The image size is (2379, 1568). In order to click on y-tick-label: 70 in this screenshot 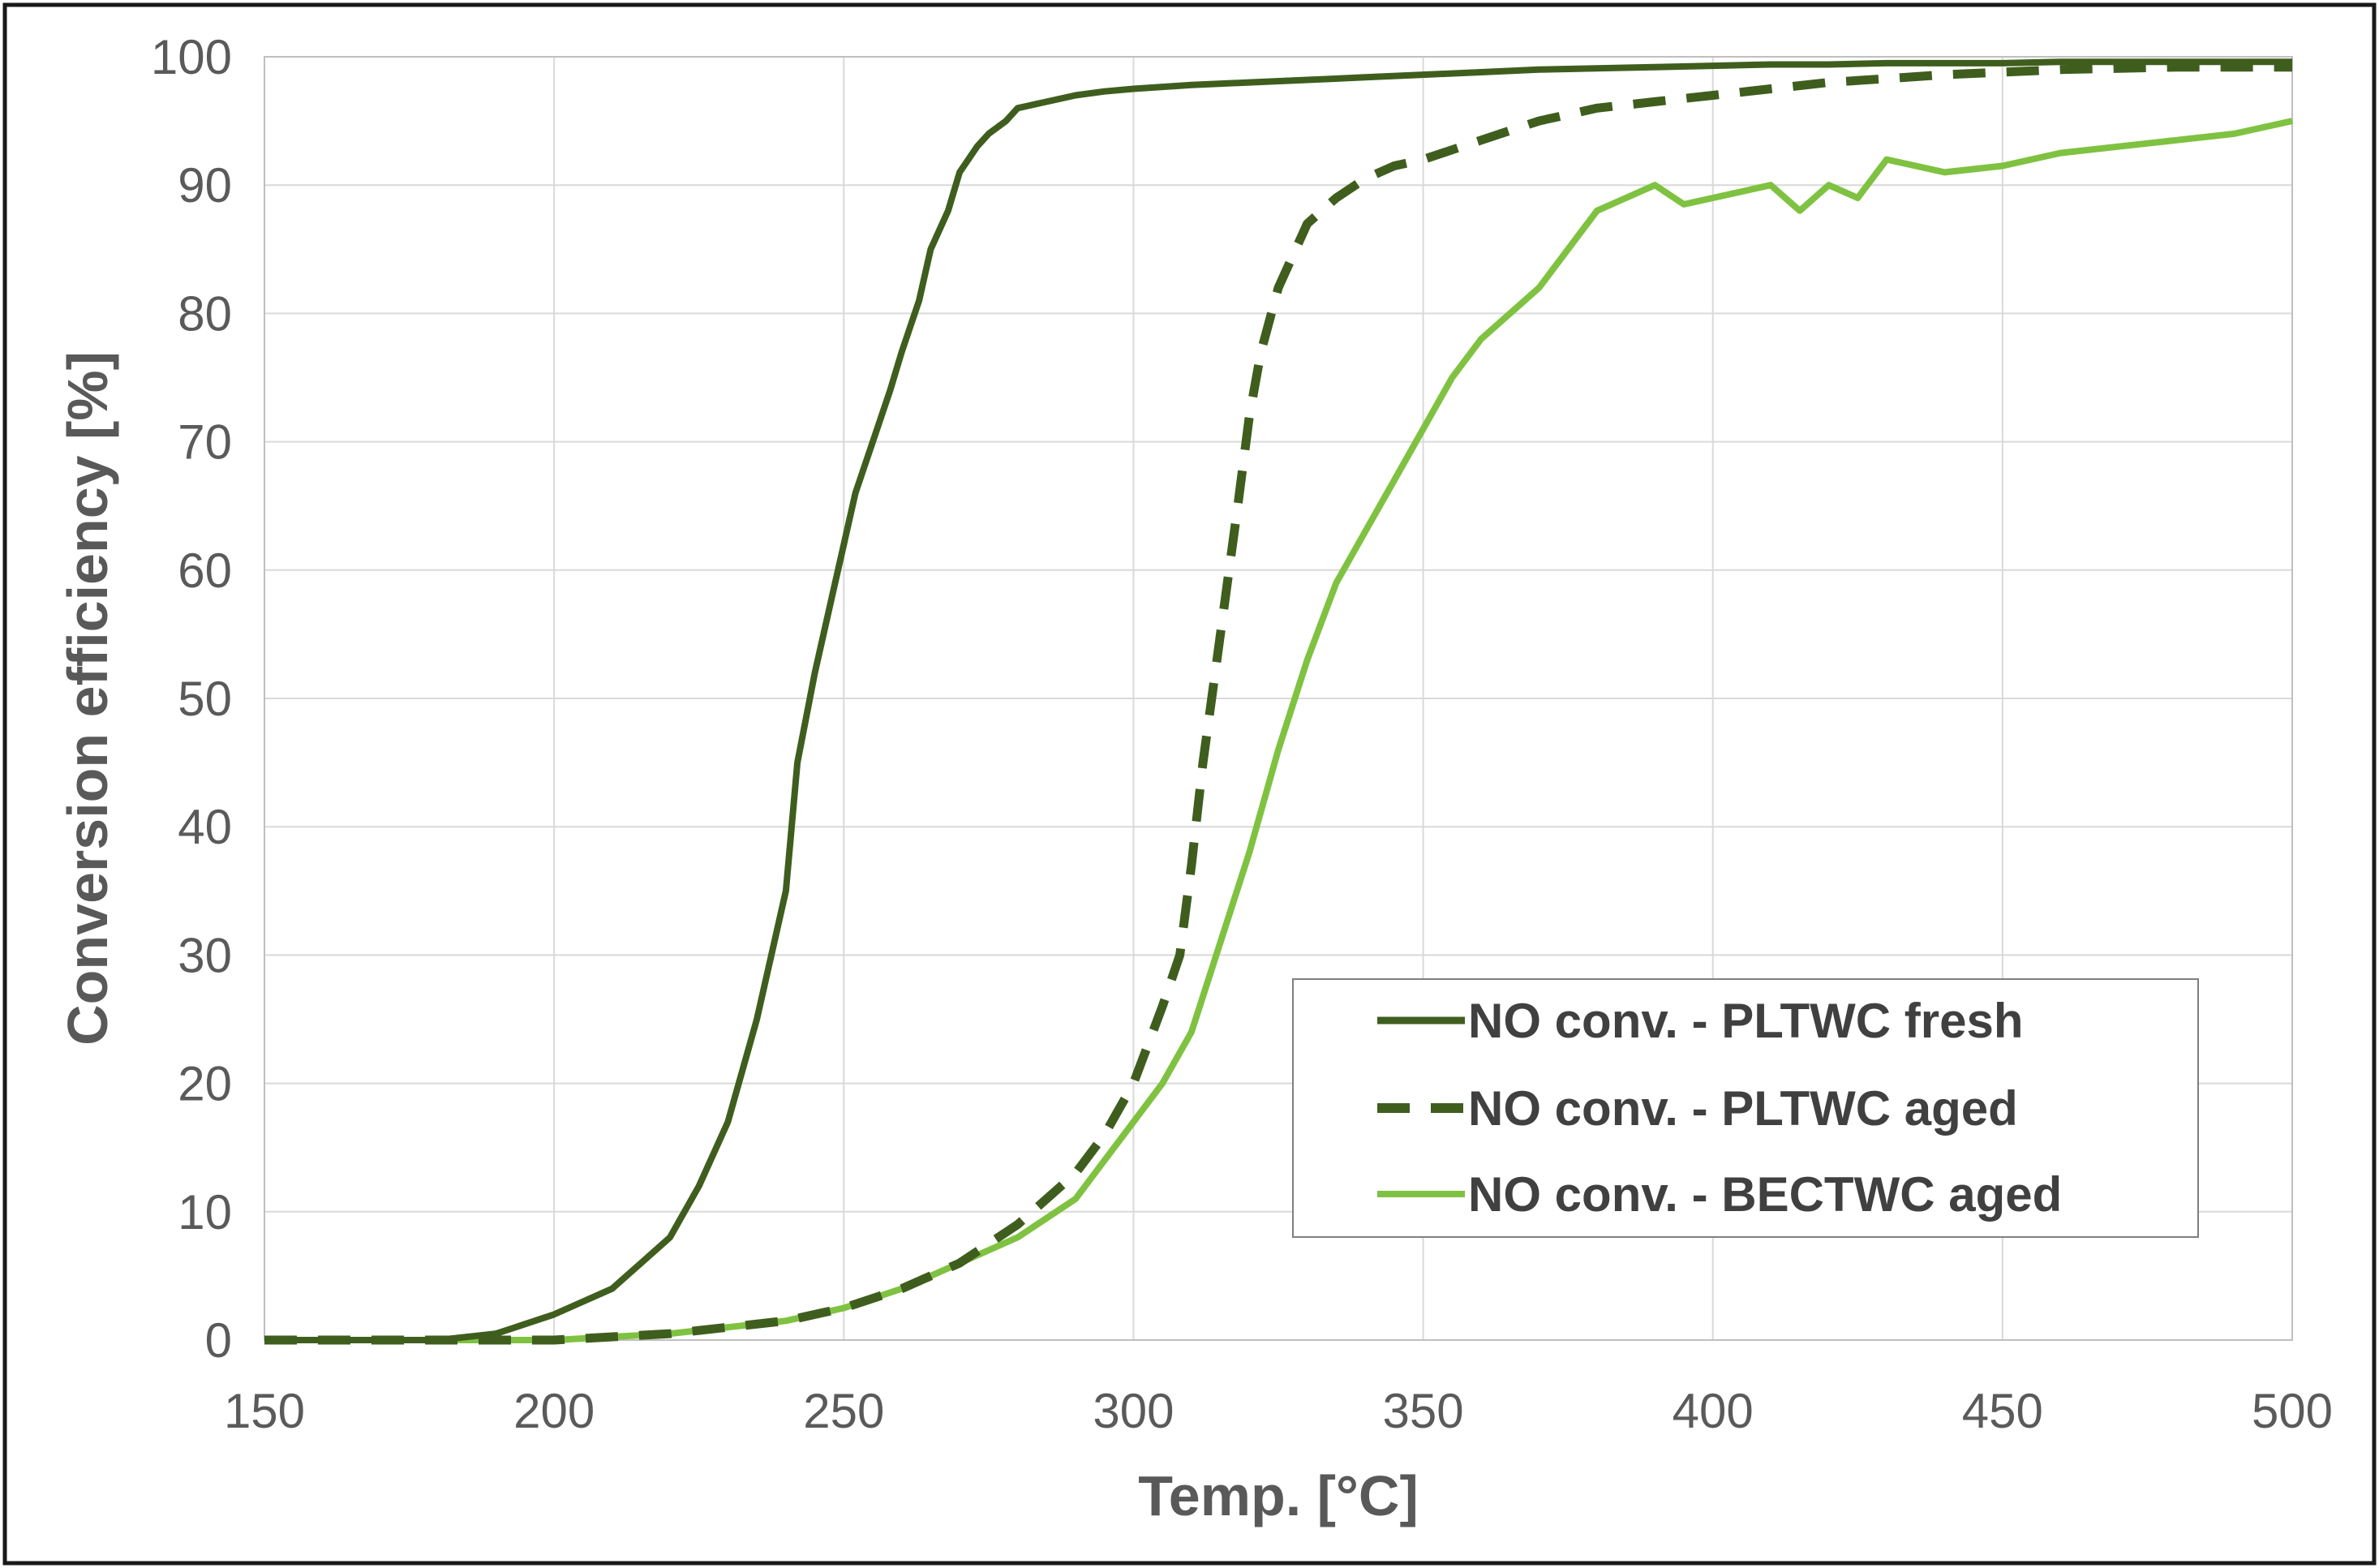, I will do `click(205, 442)`.